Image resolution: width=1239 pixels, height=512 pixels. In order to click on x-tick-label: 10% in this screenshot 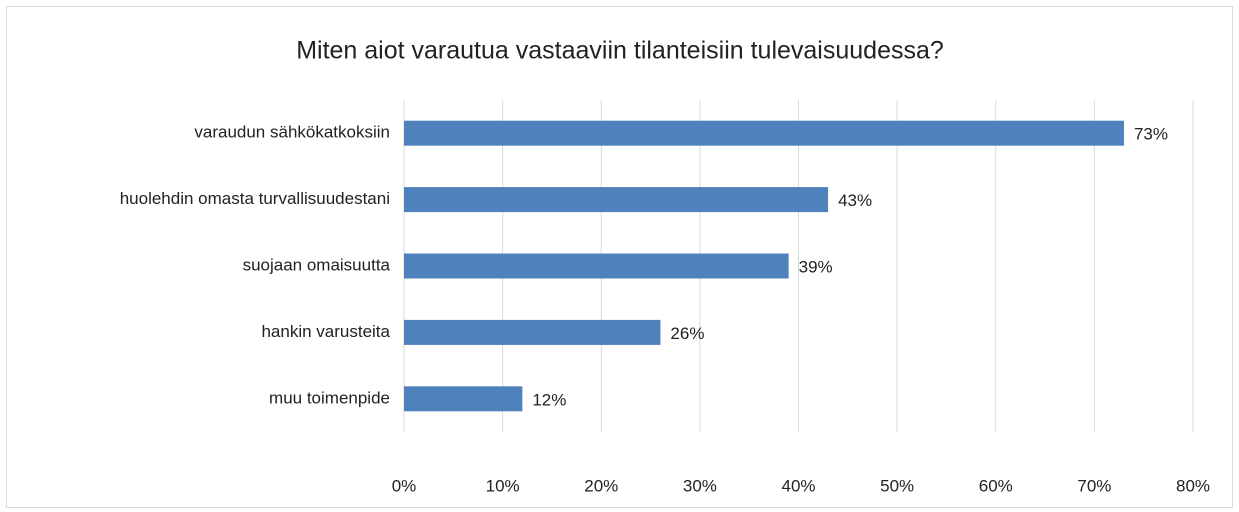, I will do `click(503, 485)`.